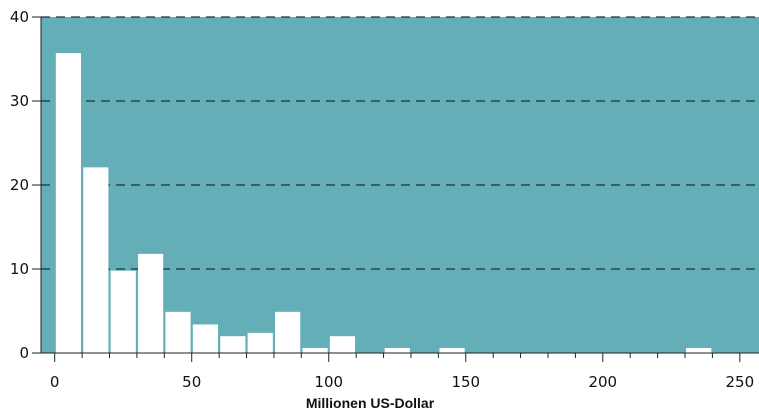  Describe the element at coordinates (19, 17) in the screenshot. I see `y-tick-label: 40` at that location.